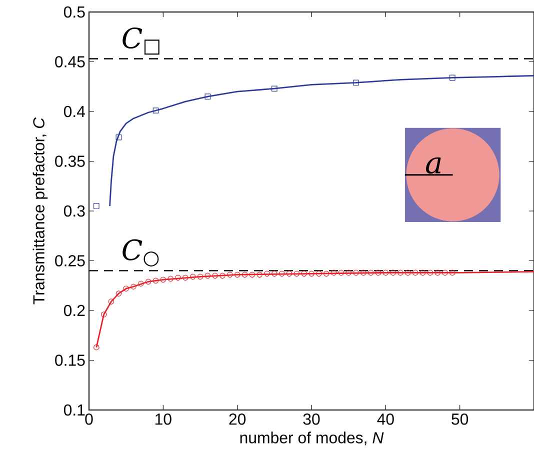  Describe the element at coordinates (74, 310) in the screenshot. I see `y-tick-label: 0.2` at that location.